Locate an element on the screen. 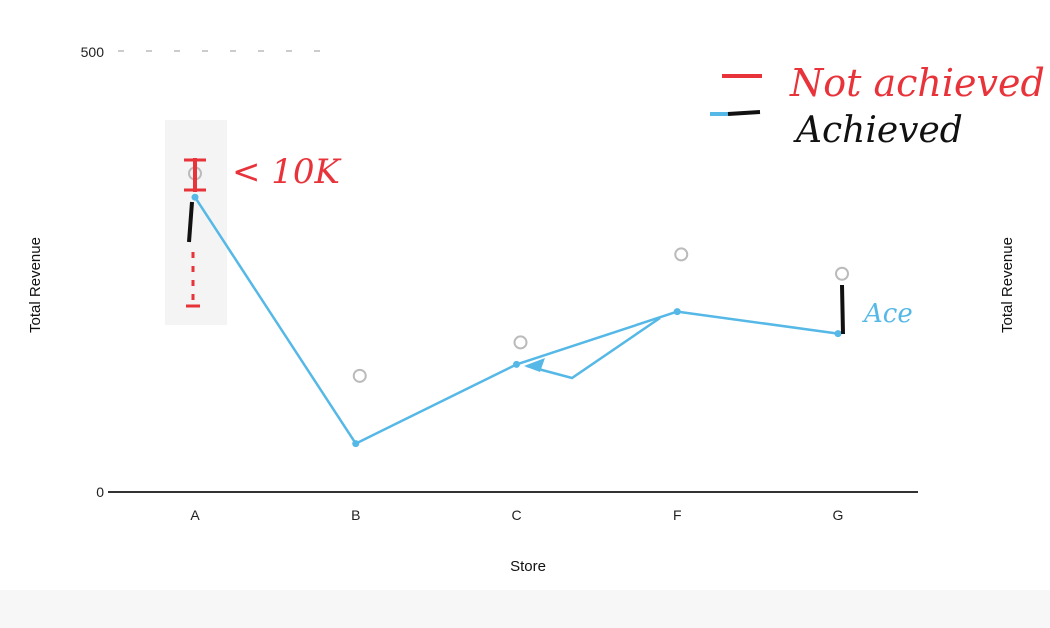 Image resolution: width=1050 pixels, height=628 pixels. store-a-annotation: < 10K is located at coordinates (287, 172).